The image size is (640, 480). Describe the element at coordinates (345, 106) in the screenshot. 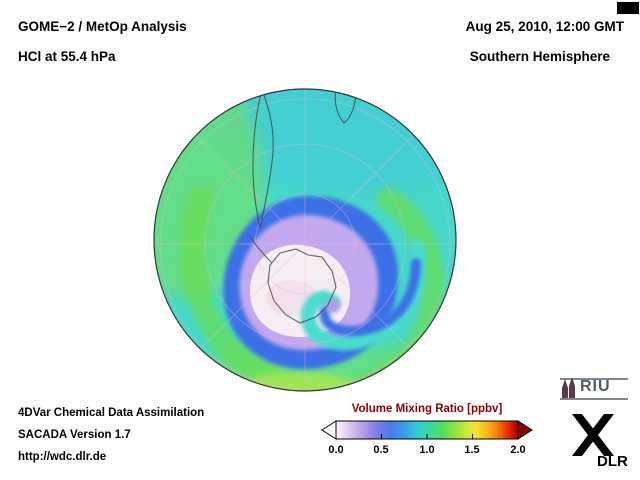

I see `africa-tip-outline` at that location.